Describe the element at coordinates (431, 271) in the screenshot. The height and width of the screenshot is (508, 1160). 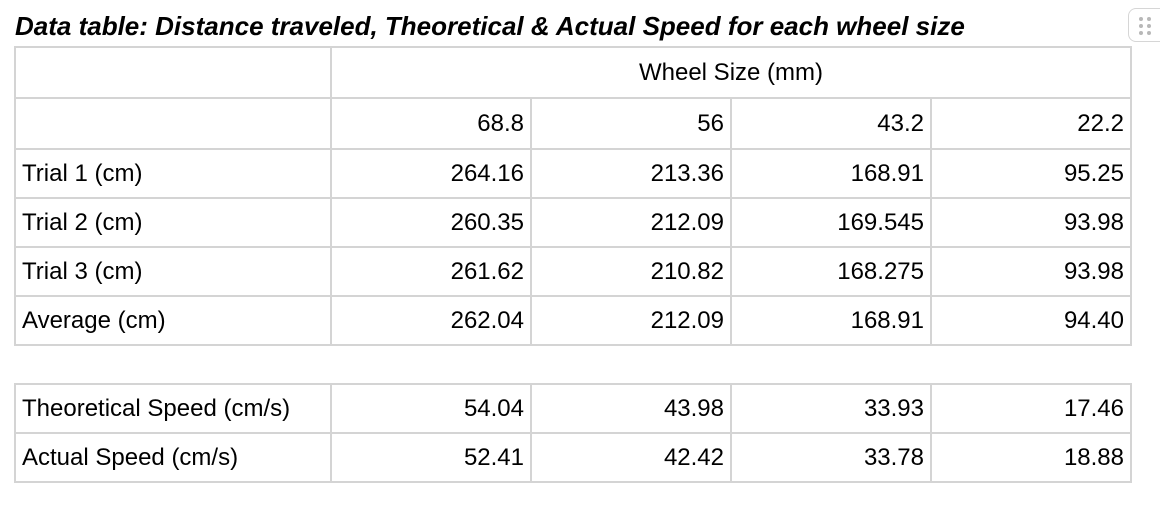
I see `value-cell: 261.62` at that location.